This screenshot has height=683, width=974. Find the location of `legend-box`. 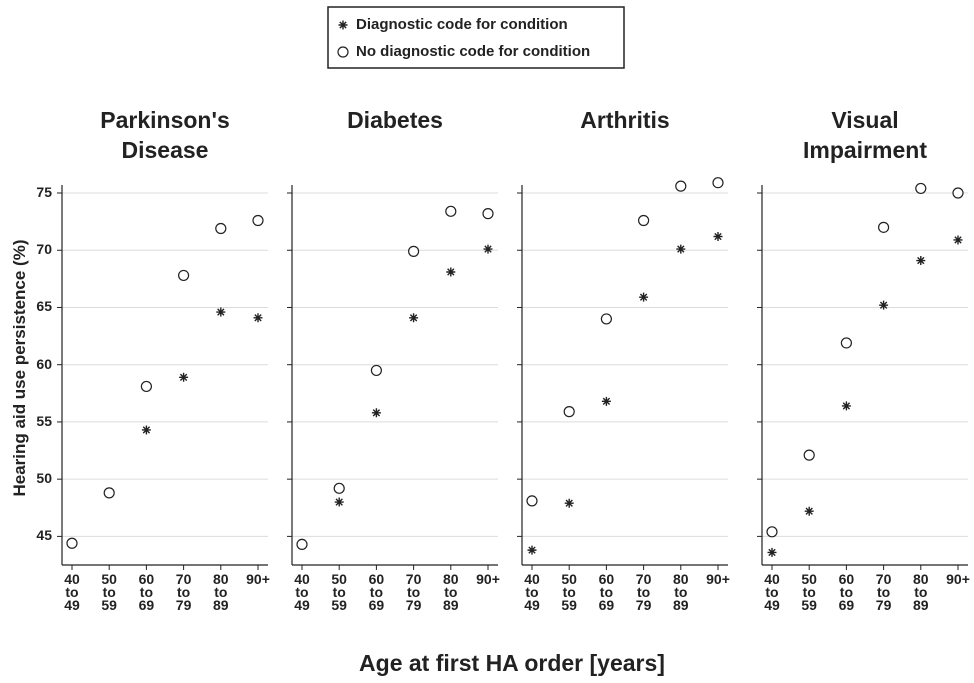

legend-box is located at coordinates (476, 37).